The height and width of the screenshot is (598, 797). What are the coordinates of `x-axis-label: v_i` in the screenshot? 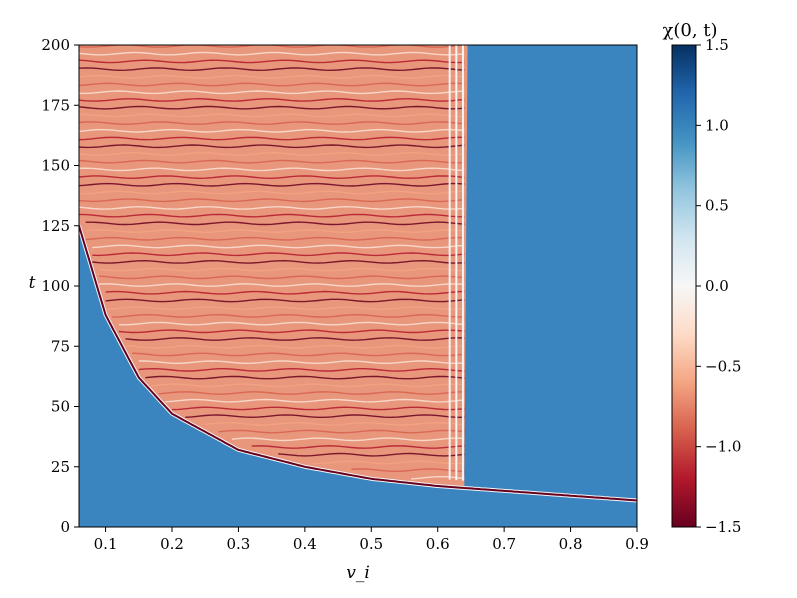 It's located at (358, 573).